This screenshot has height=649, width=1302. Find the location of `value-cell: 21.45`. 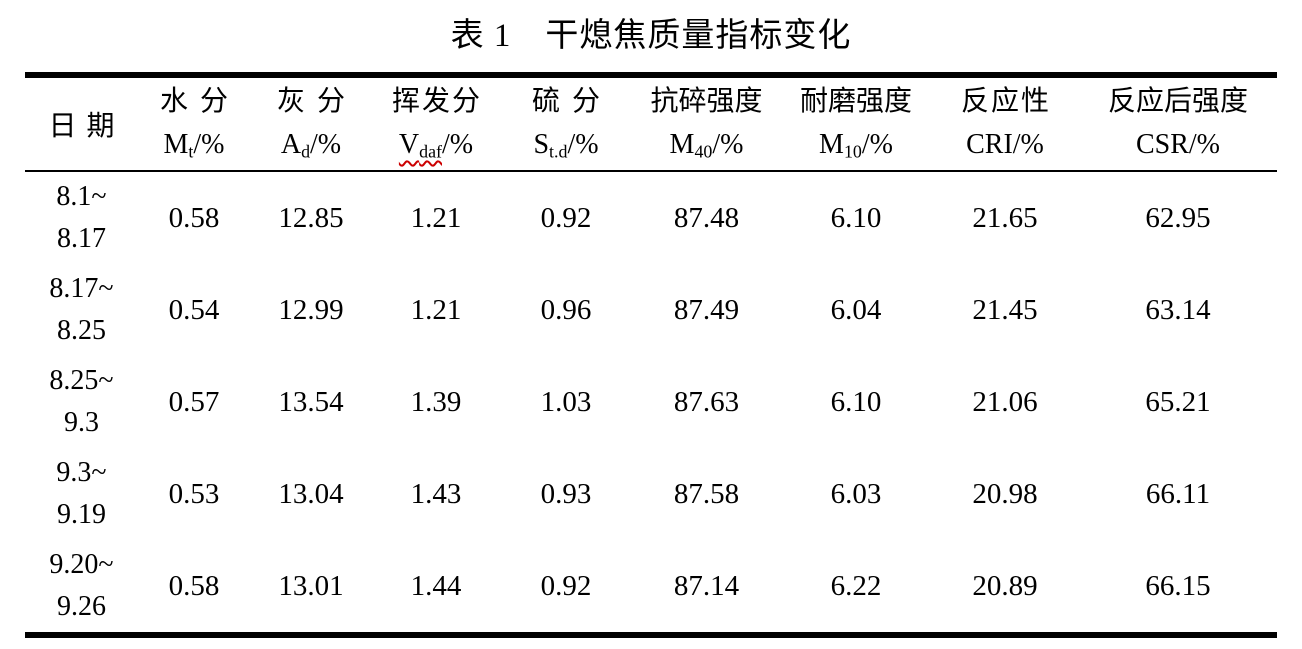

value-cell: 21.45 is located at coordinates (1005, 309).